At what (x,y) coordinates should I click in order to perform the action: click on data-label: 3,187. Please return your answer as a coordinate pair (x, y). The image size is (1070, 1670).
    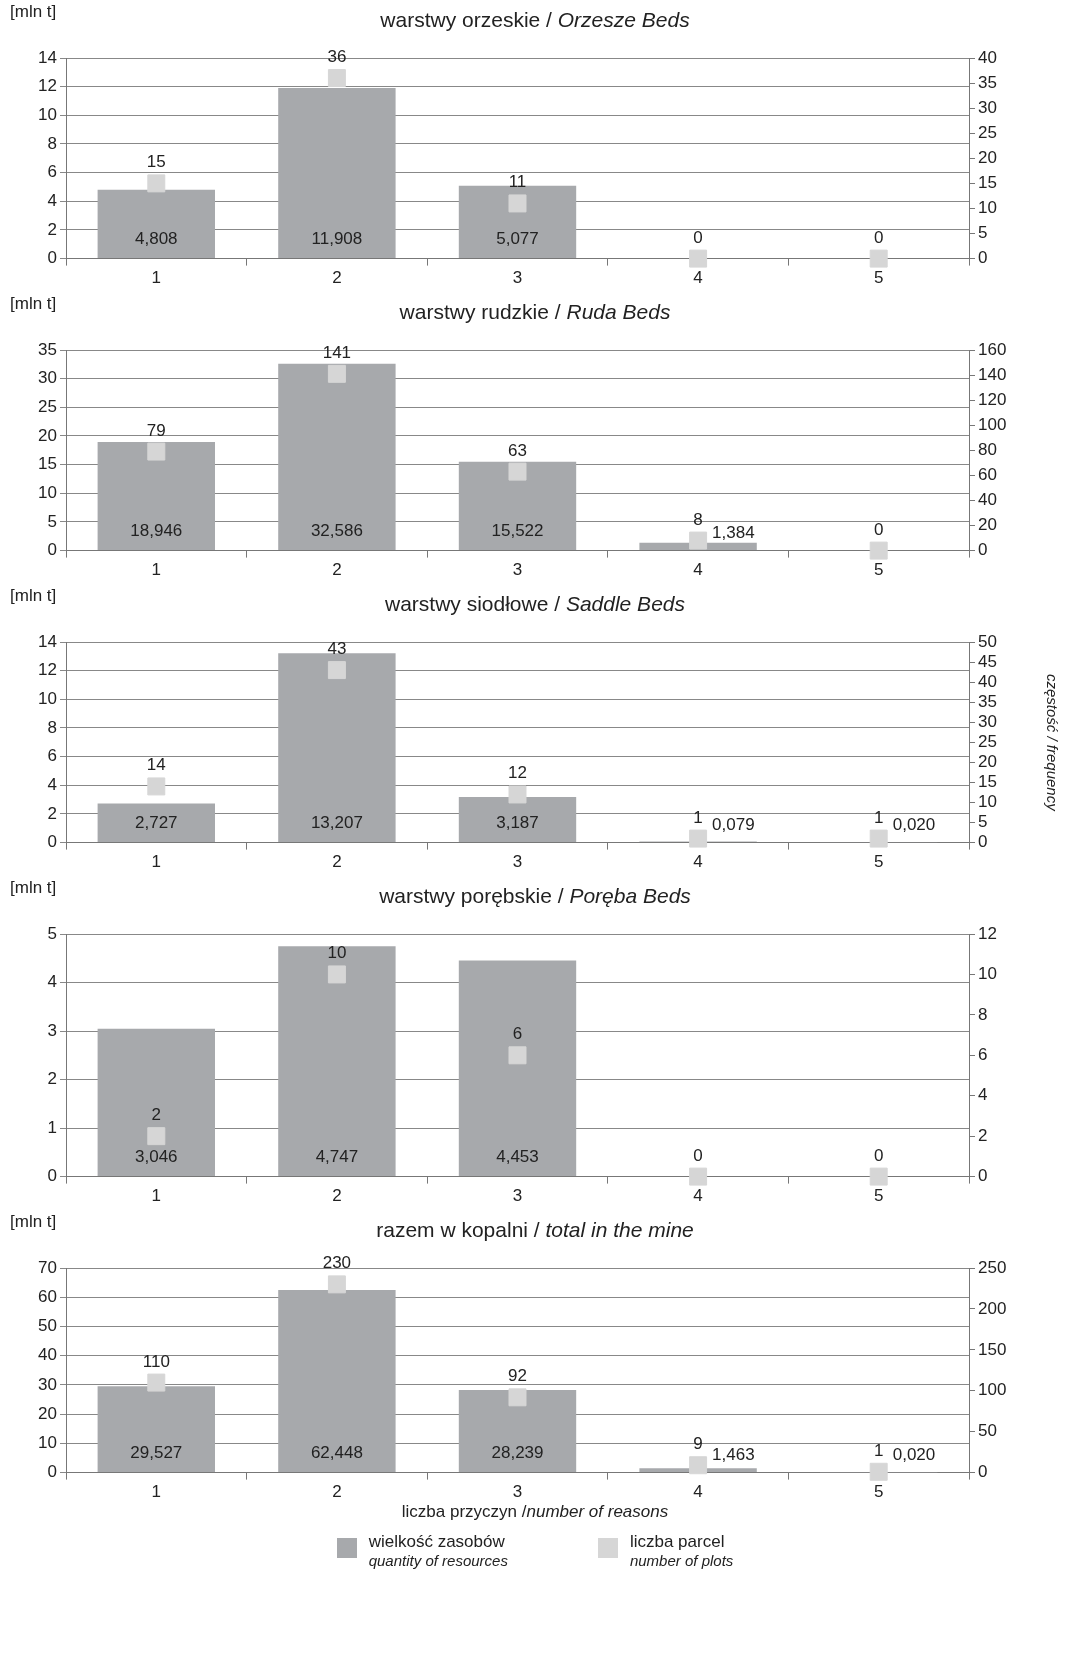
    Looking at the image, I should click on (517, 823).